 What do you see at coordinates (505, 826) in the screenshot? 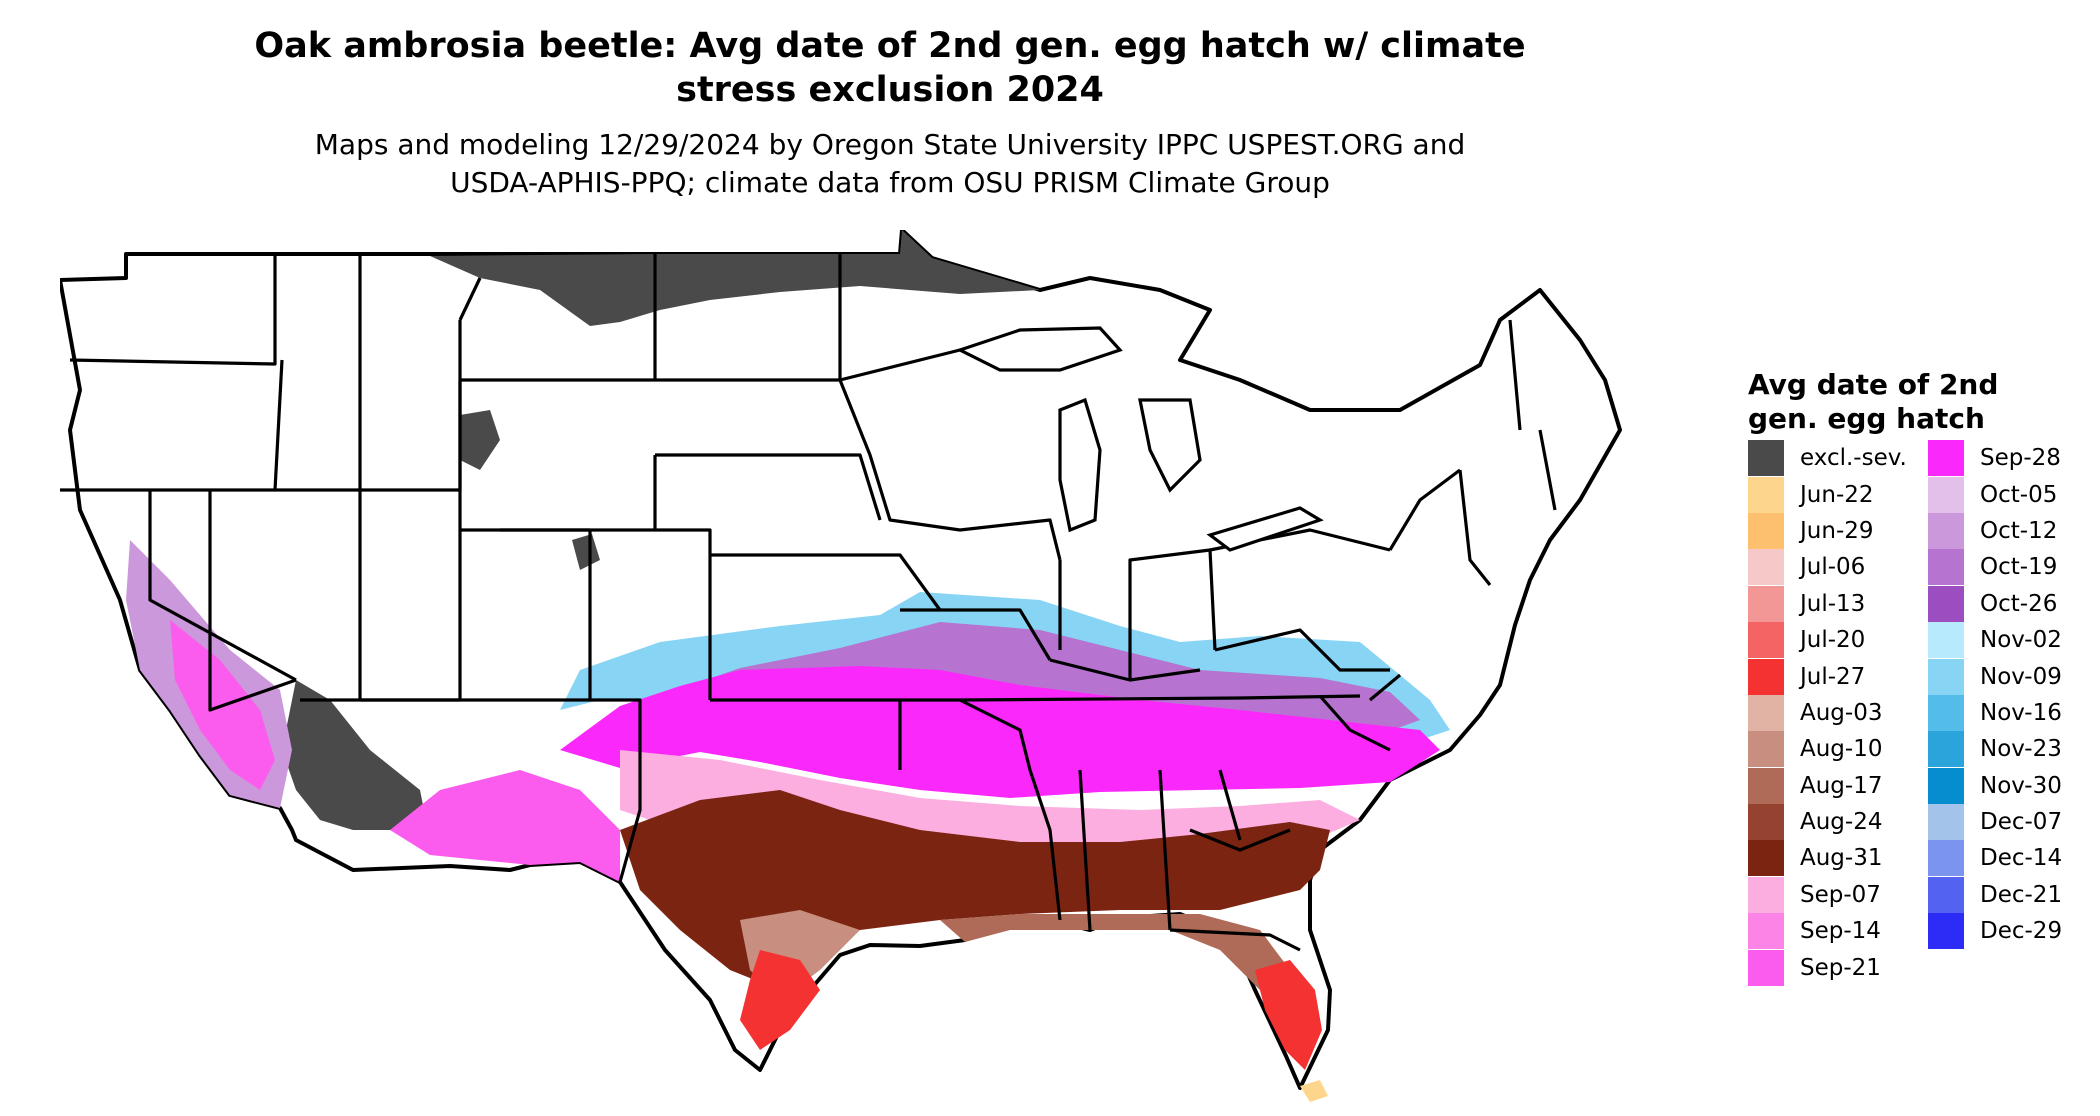
I see `zone-southwest-pink` at bounding box center [505, 826].